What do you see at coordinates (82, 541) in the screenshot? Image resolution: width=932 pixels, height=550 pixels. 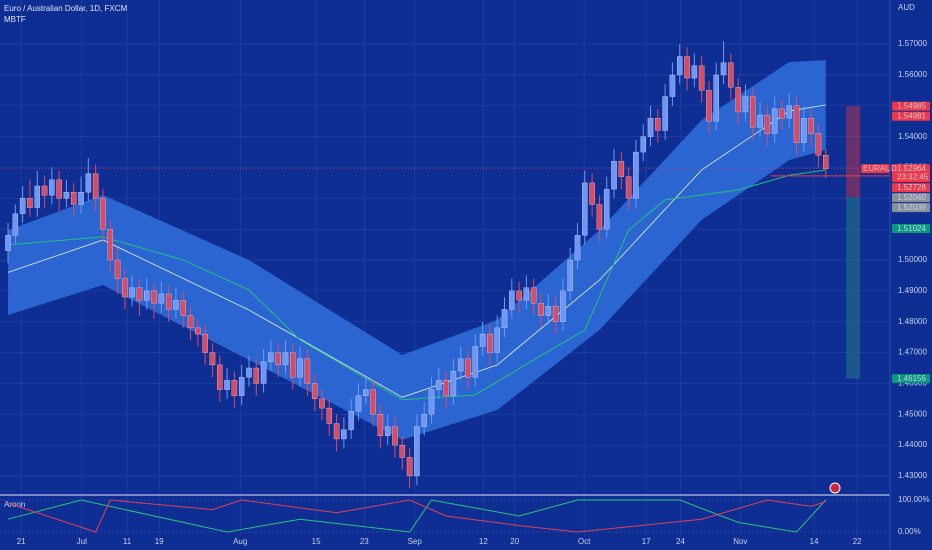 I see `x-tick-label: Jul` at bounding box center [82, 541].